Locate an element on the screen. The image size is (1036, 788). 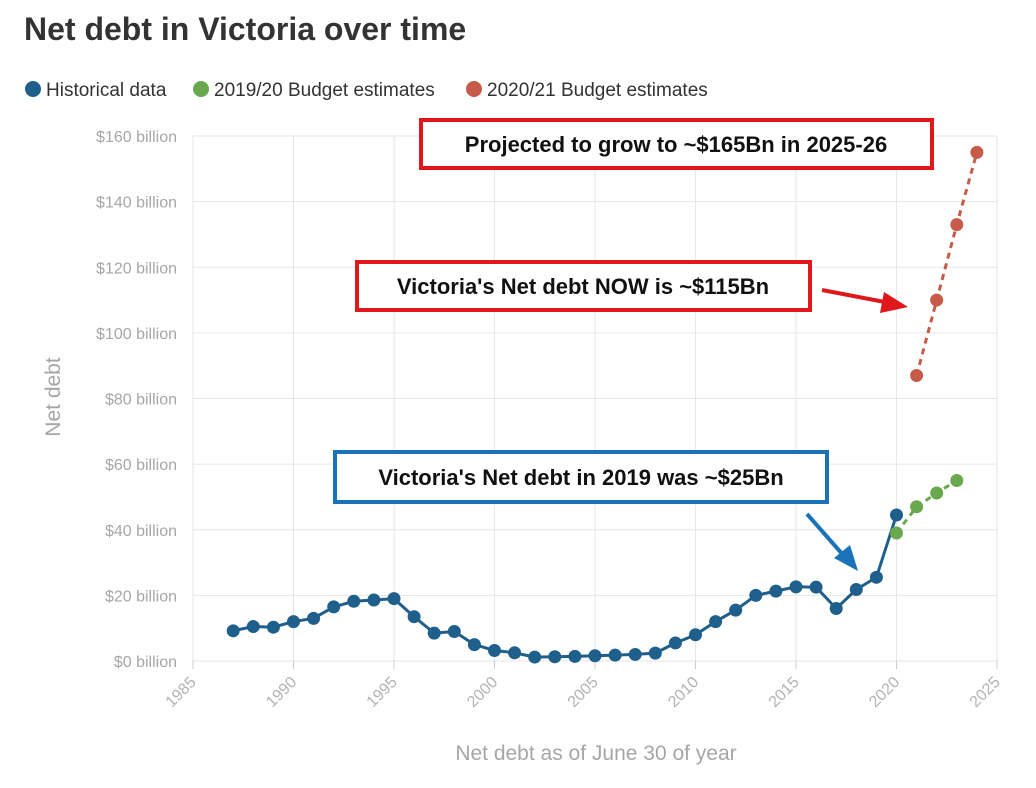
annotation-projected: Projected to grow to ~$165Bn in 2025-26 is located at coordinates (676, 144).